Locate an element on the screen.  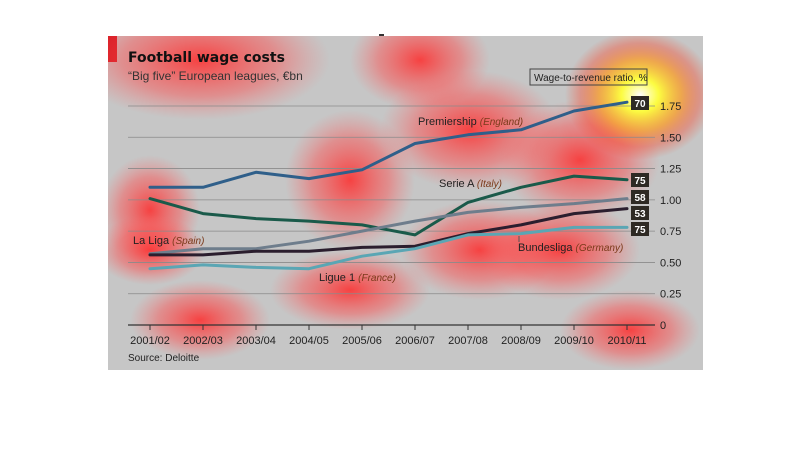
ratio-badge-value: 53 is located at coordinates (640, 214).